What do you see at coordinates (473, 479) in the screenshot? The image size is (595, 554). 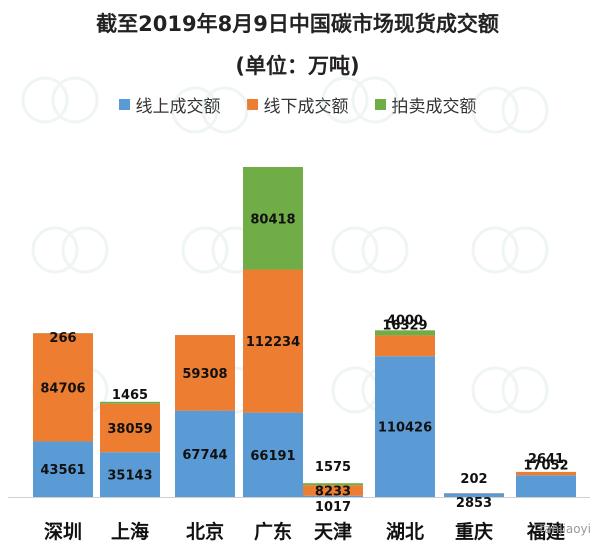 I see `data-label-offline: 202` at bounding box center [473, 479].